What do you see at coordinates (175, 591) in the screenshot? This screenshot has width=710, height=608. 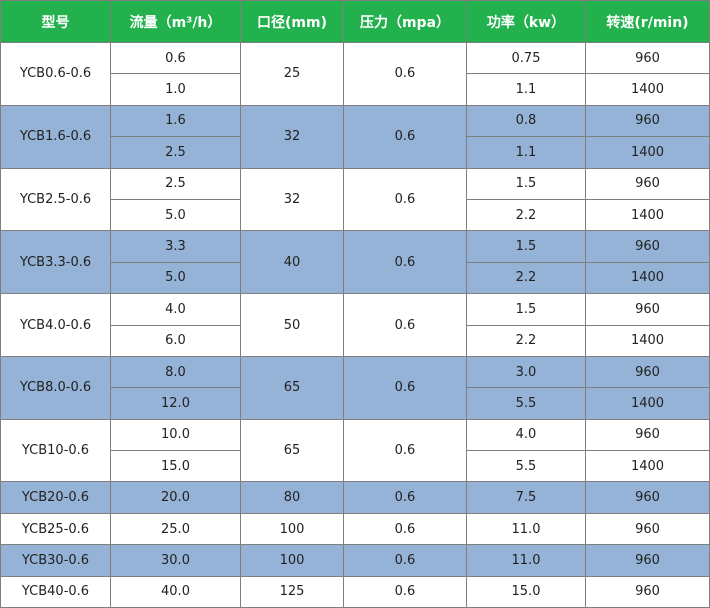 I see `flow-cell: 40.0` at bounding box center [175, 591].